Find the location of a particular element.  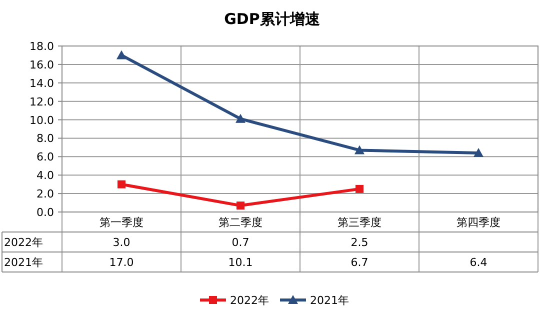

table-series-name: 2022年 is located at coordinates (23, 242).